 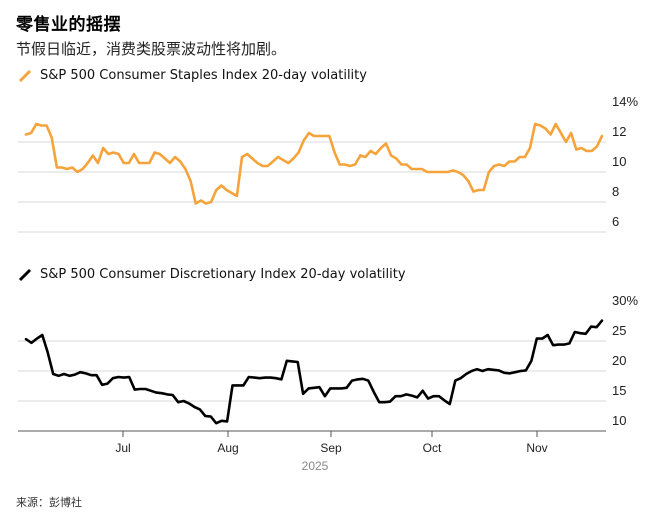 I want to click on legend-staples-swatch, so click(x=25, y=75).